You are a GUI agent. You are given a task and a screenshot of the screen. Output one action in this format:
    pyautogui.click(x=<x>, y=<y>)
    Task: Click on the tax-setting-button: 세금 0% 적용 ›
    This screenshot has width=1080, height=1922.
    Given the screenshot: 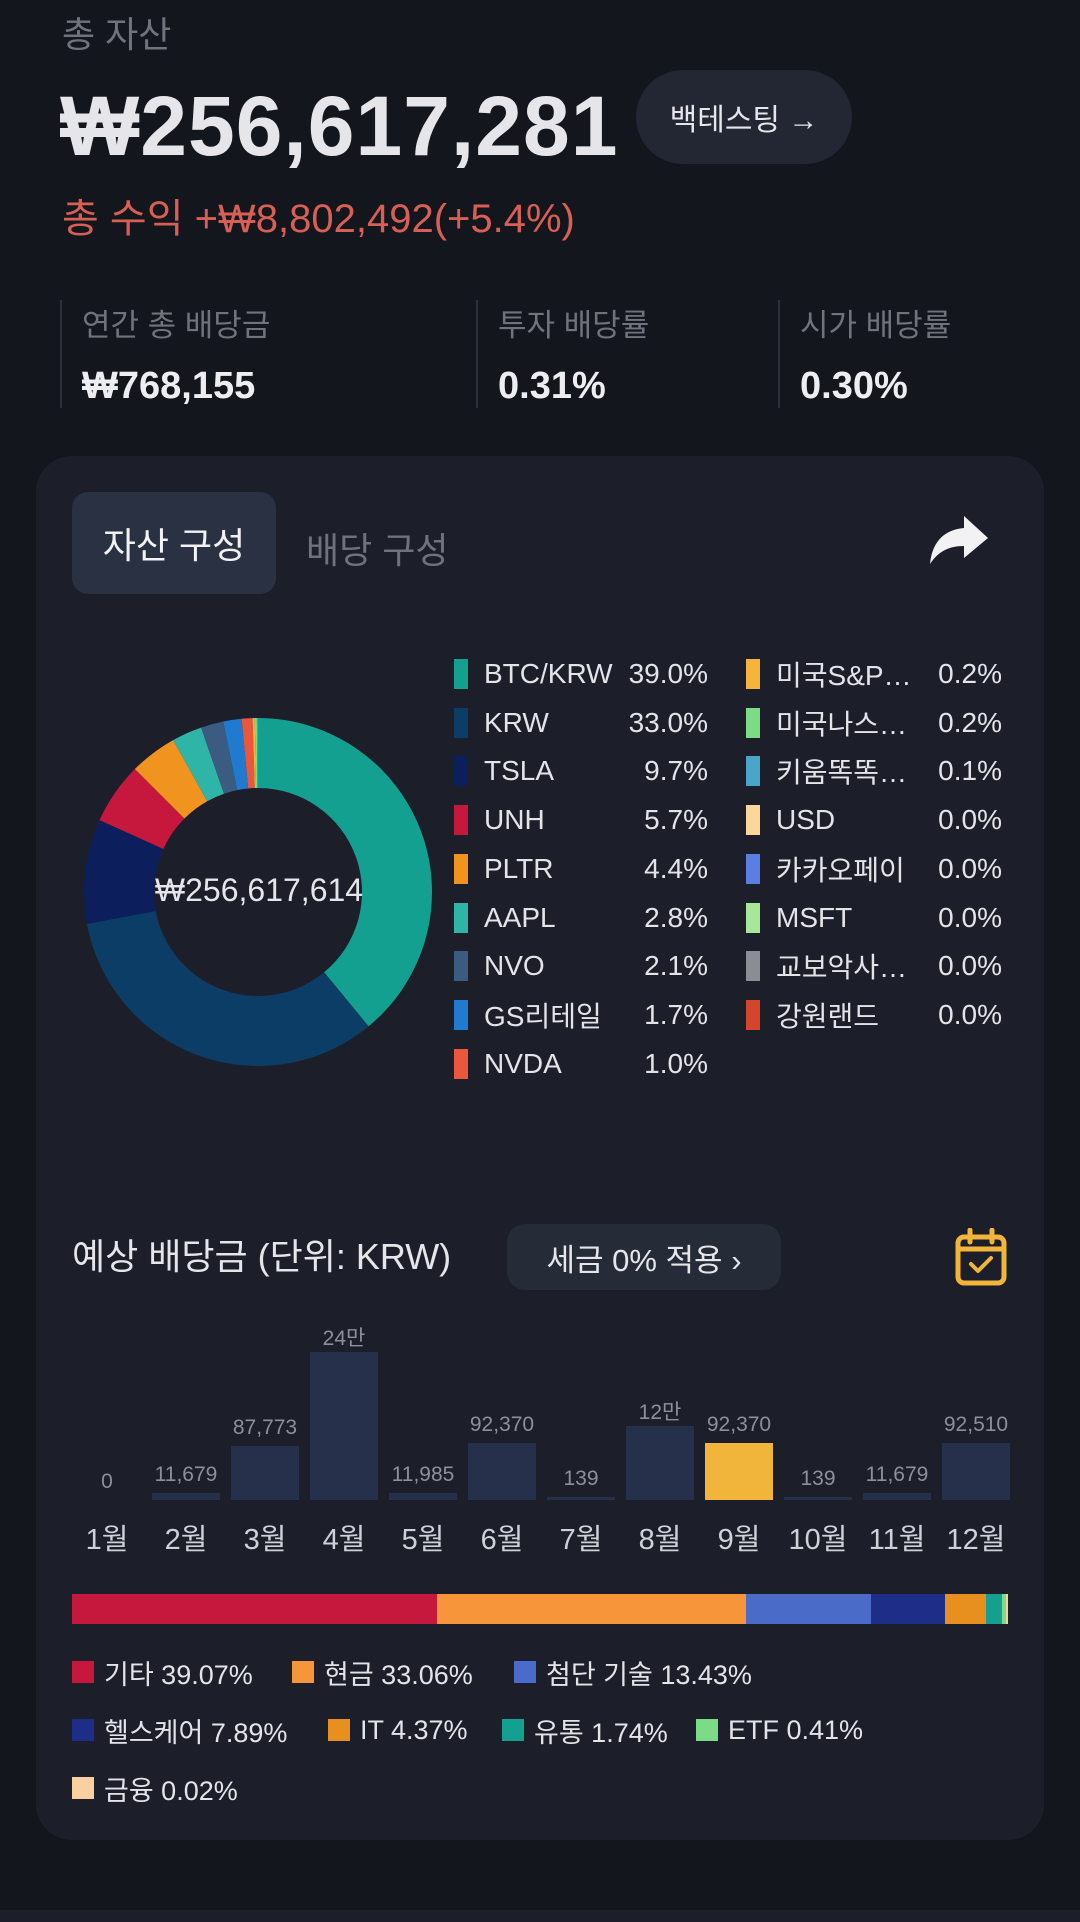 What is the action you would take?
    pyautogui.click(x=644, y=1257)
    